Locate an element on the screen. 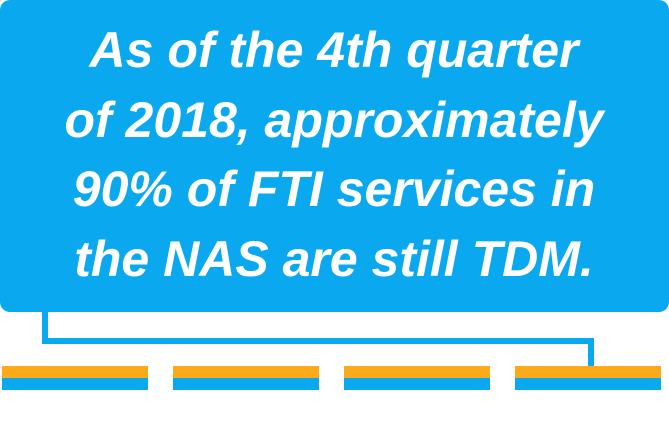 This screenshot has width=669, height=443. callout-line: the NAS are still TDM. is located at coordinates (334, 259).